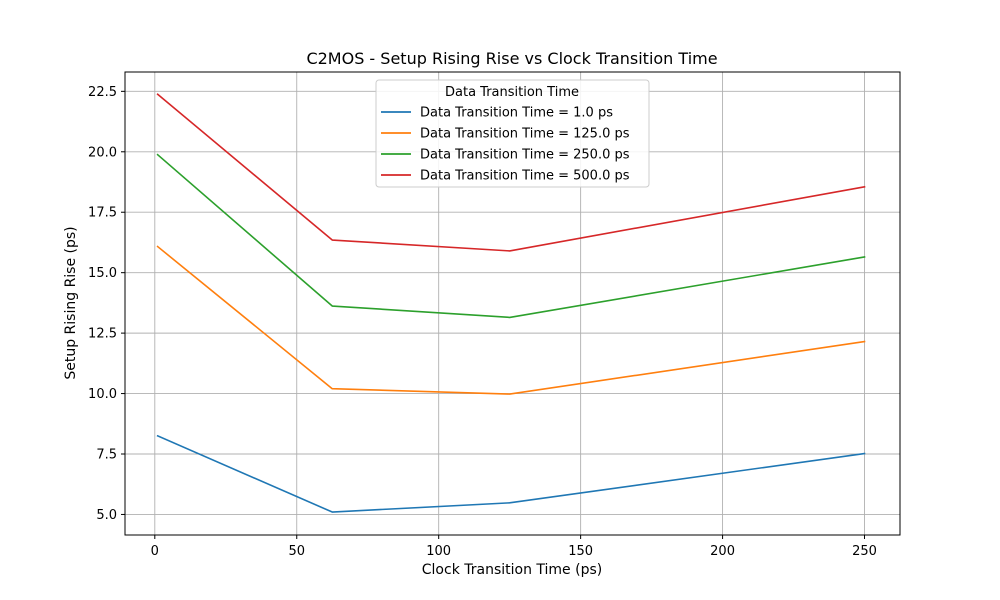 Image resolution: width=1000 pixels, height=600 pixels. Describe the element at coordinates (512, 570) in the screenshot. I see `x-axis-label: Clock Transition Time (ps)` at that location.